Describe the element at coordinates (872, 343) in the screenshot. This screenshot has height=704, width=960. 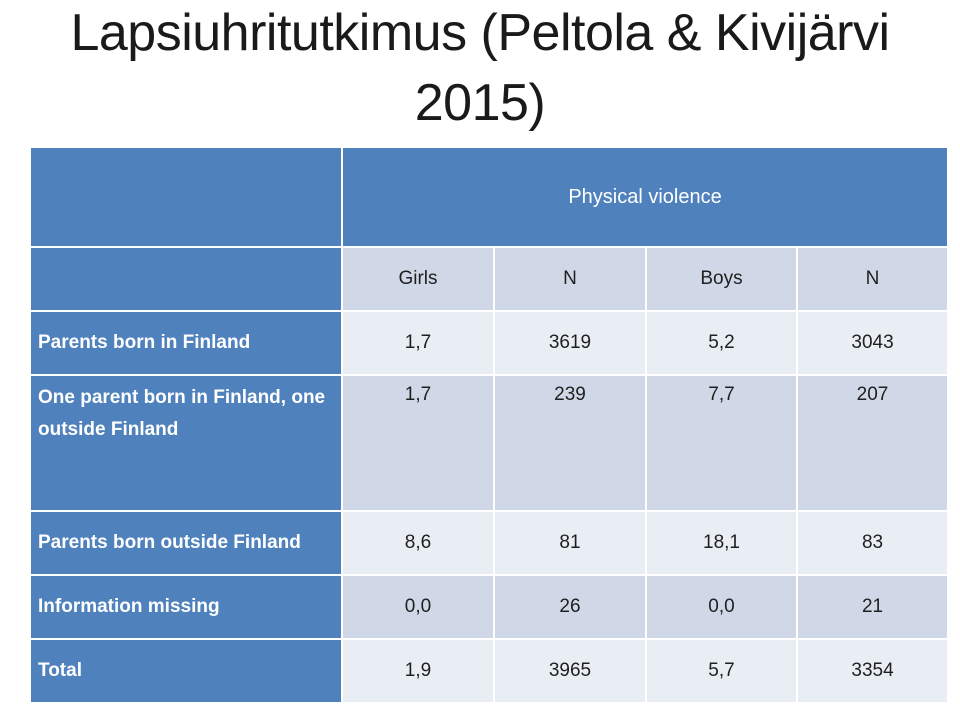
I see `cell-n-boys: 3043` at that location.